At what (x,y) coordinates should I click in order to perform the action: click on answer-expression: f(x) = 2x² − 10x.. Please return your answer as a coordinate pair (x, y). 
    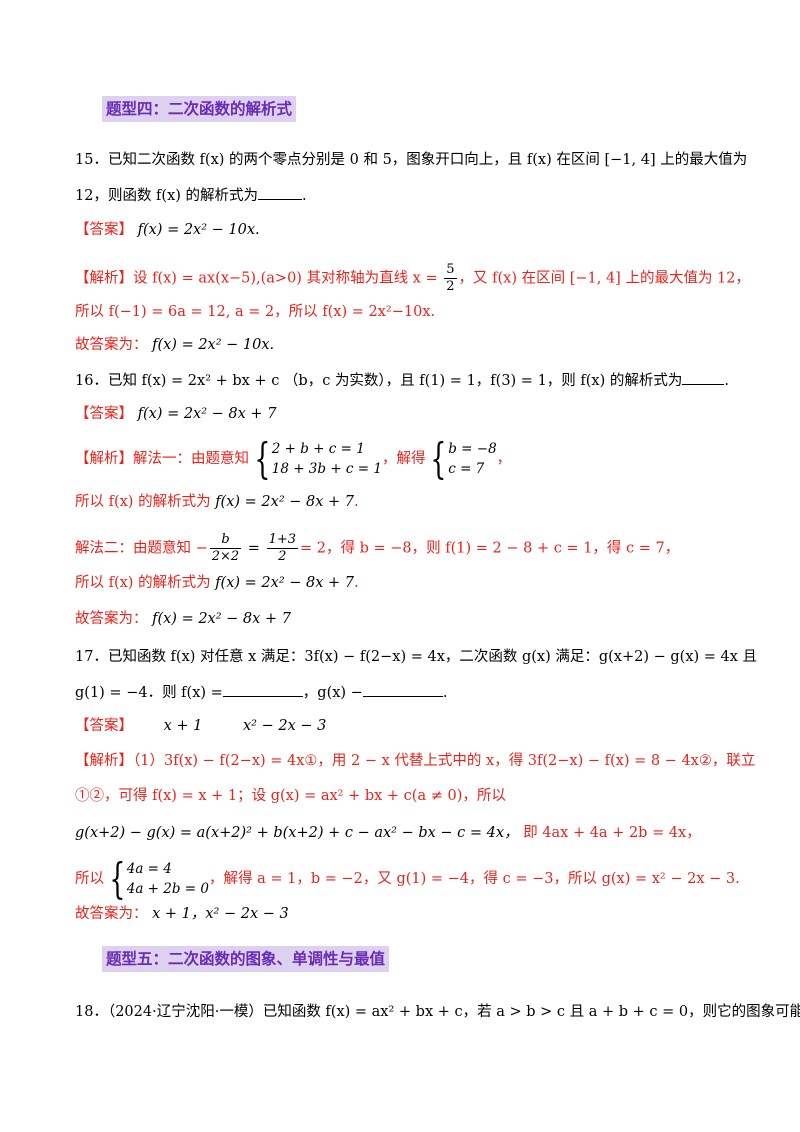
    Looking at the image, I should click on (198, 230).